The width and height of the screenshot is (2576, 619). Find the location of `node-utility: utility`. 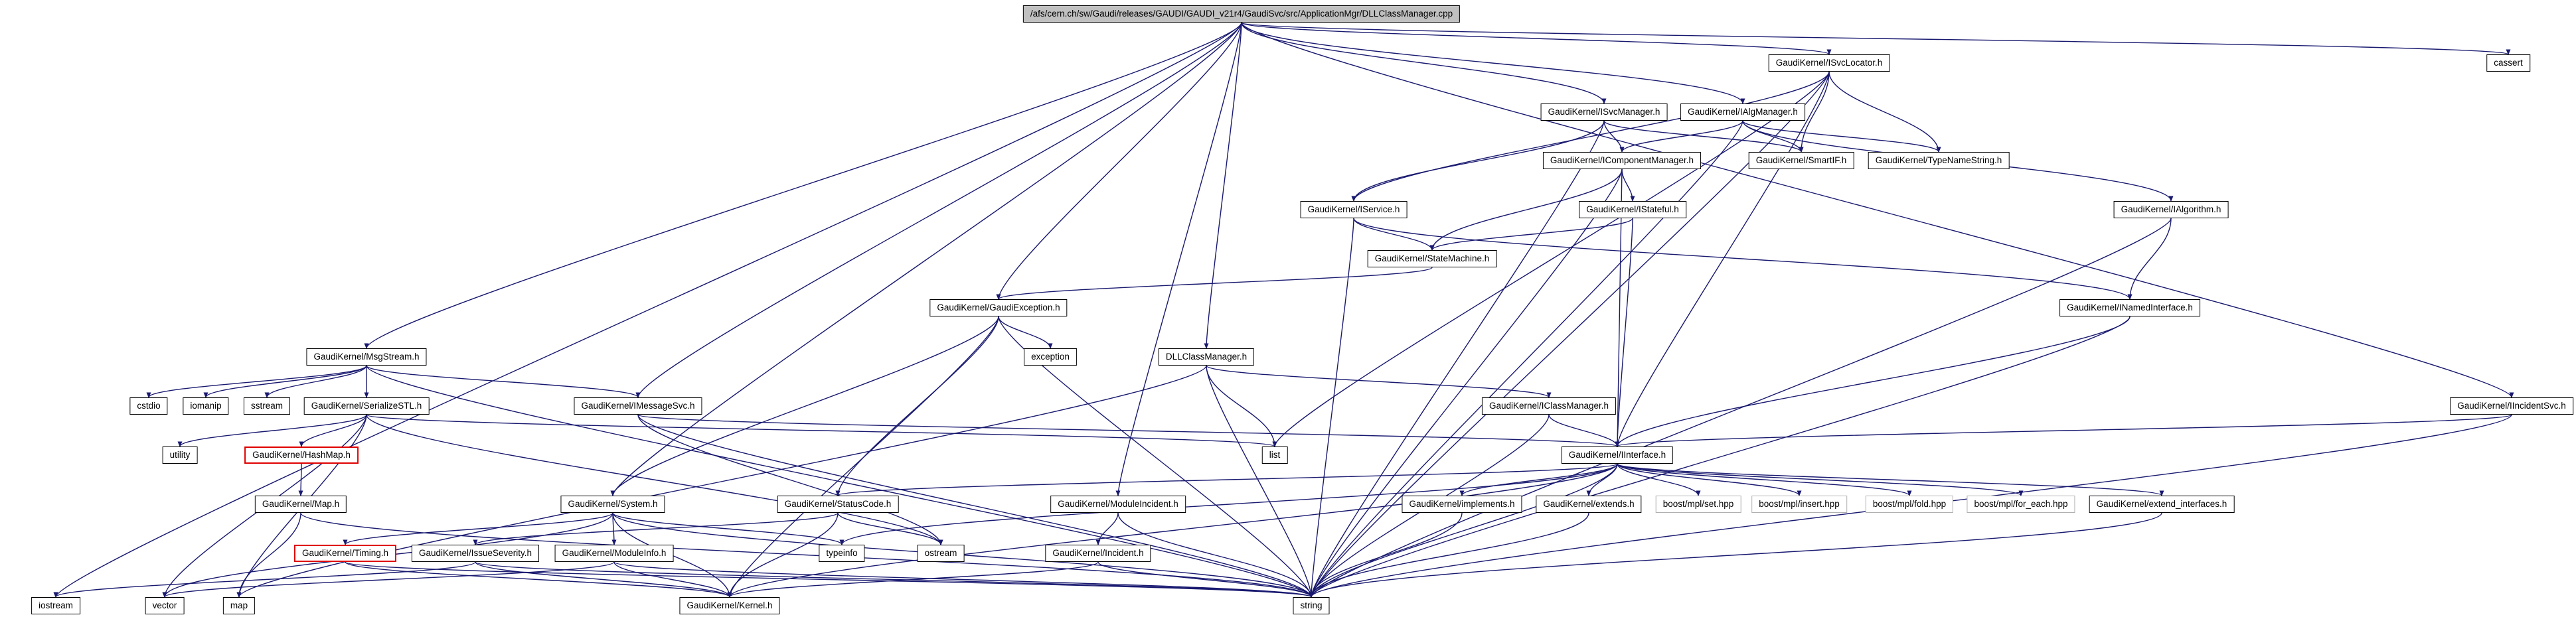

node-utility: utility is located at coordinates (180, 455).